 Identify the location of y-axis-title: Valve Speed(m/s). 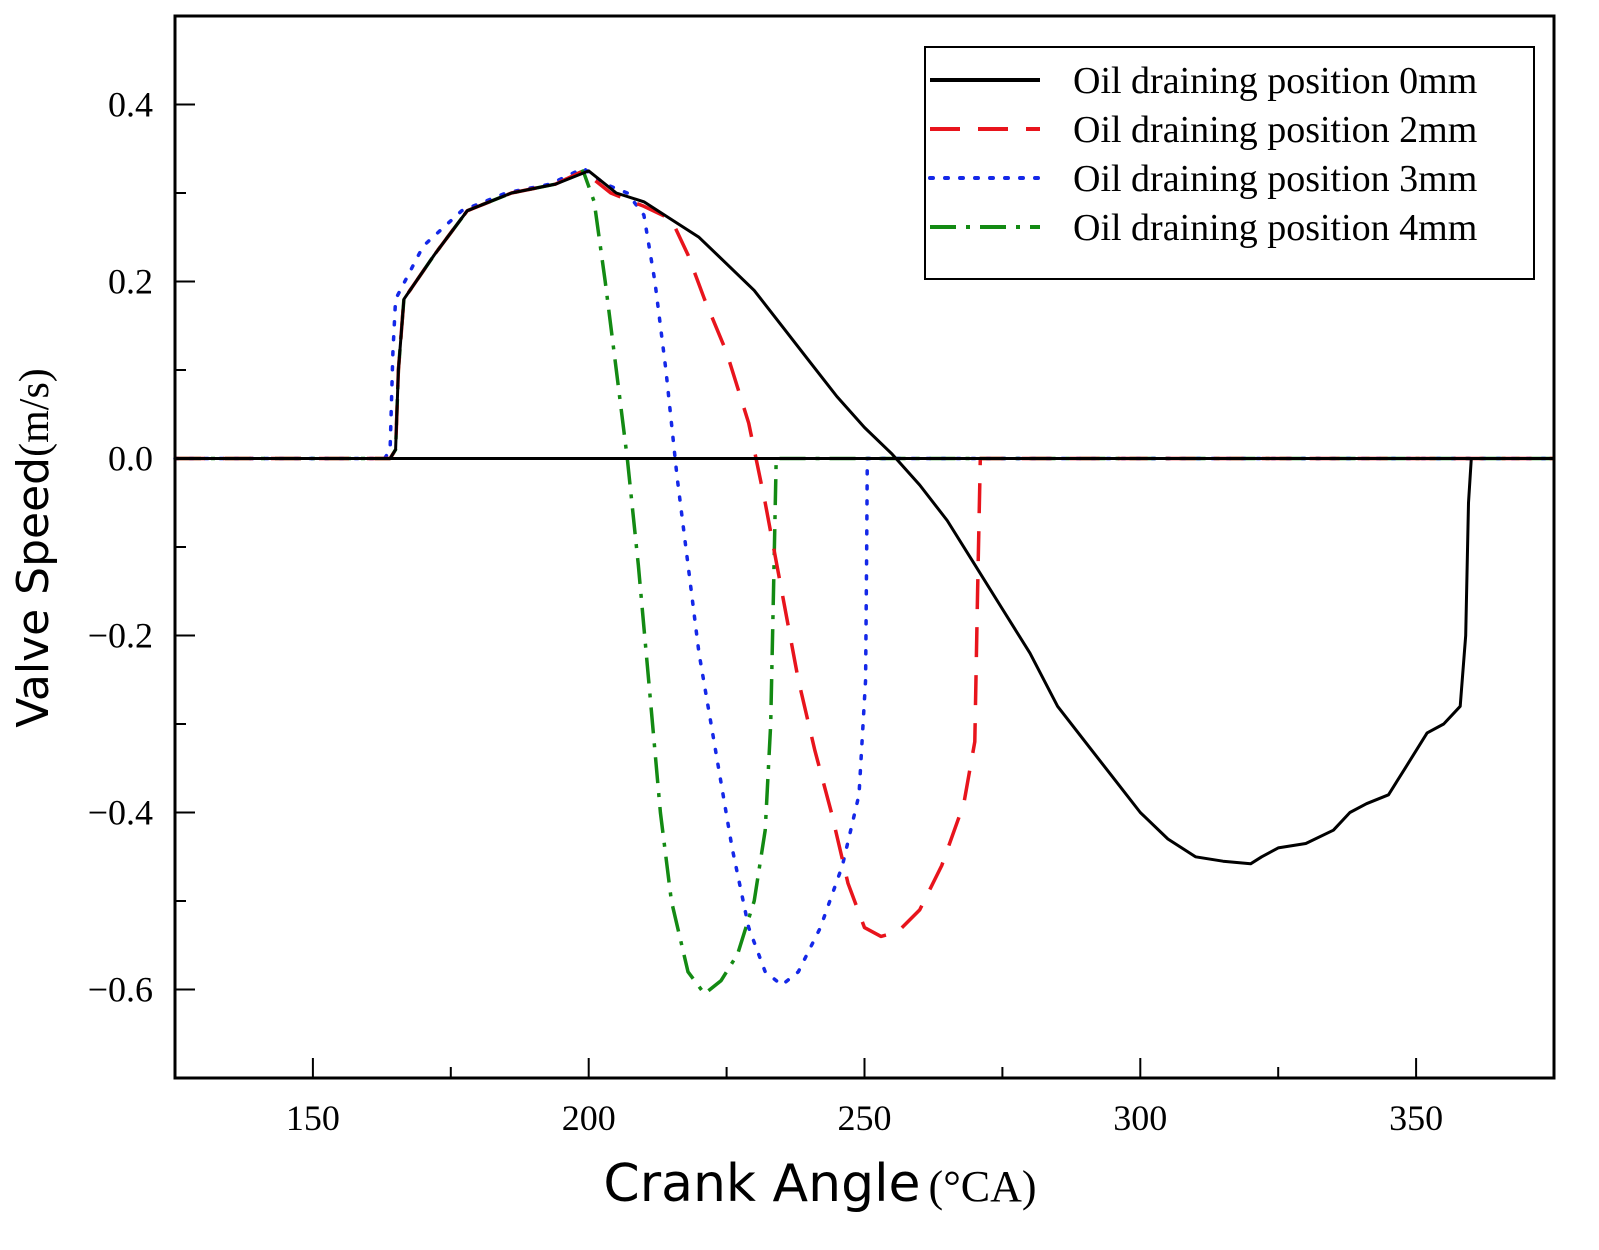
(33, 548).